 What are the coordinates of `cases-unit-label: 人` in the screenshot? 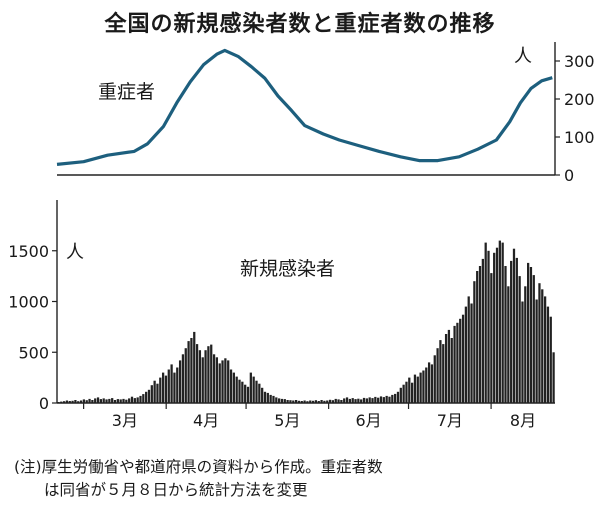 It's located at (75, 252).